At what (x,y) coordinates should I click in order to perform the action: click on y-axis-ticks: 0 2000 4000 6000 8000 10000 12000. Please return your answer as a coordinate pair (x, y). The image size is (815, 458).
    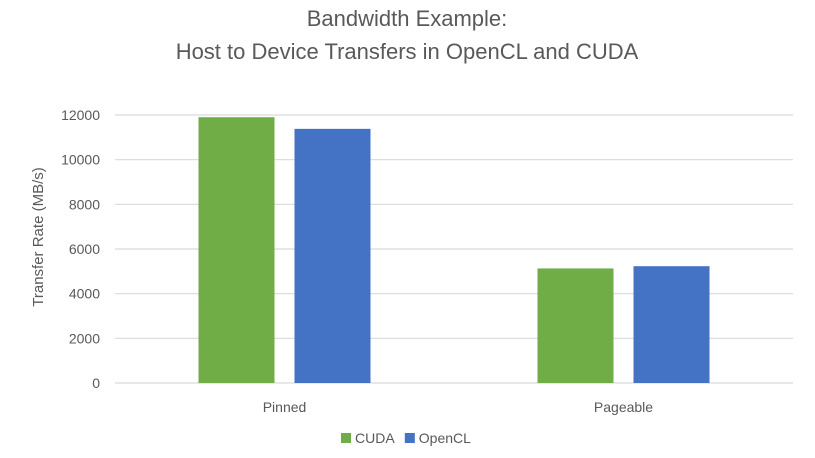
    Looking at the image, I should click on (80, 249).